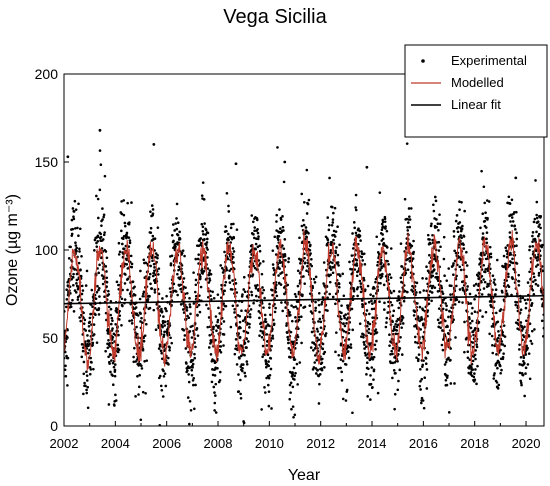 This screenshot has width=550, height=486. Describe the element at coordinates (526, 443) in the screenshot. I see `x-tick-label: 2020` at that location.